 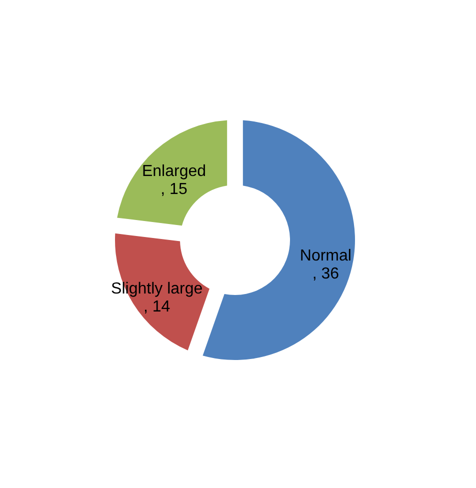 I want to click on data-label: , 15, so click(x=174, y=189).